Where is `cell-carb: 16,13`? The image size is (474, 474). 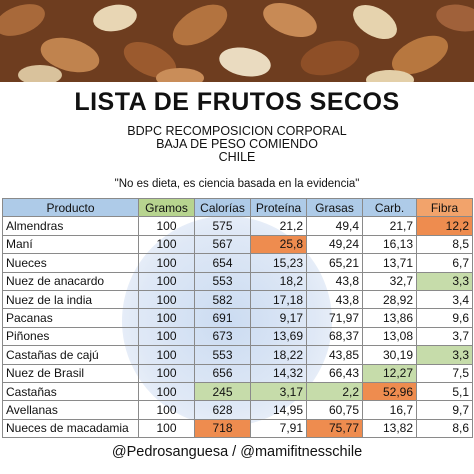
cell-carb: 16,13 is located at coordinates (389, 244).